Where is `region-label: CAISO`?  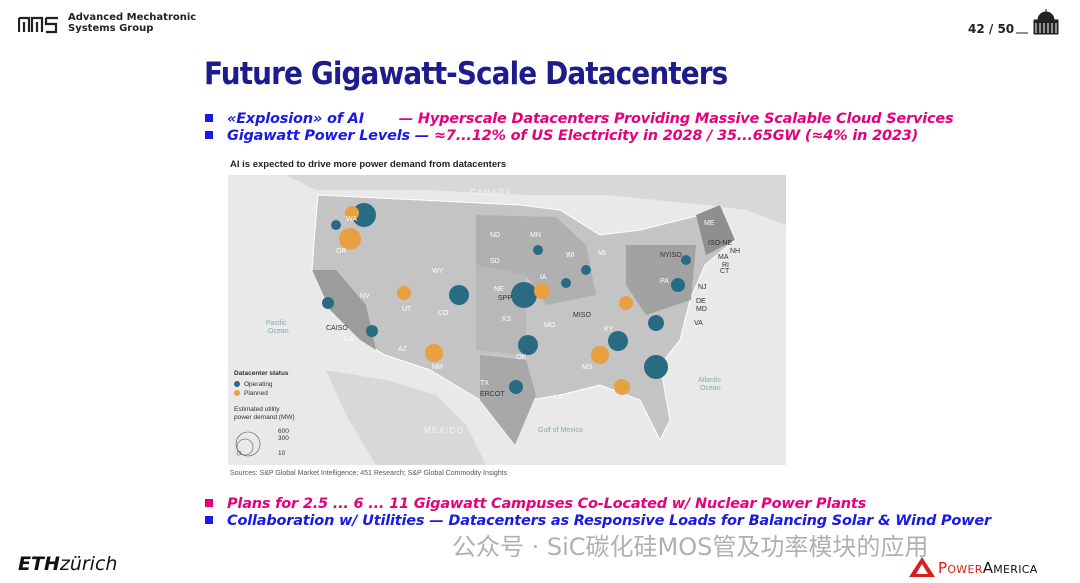
region-label: CAISO is located at coordinates (337, 328).